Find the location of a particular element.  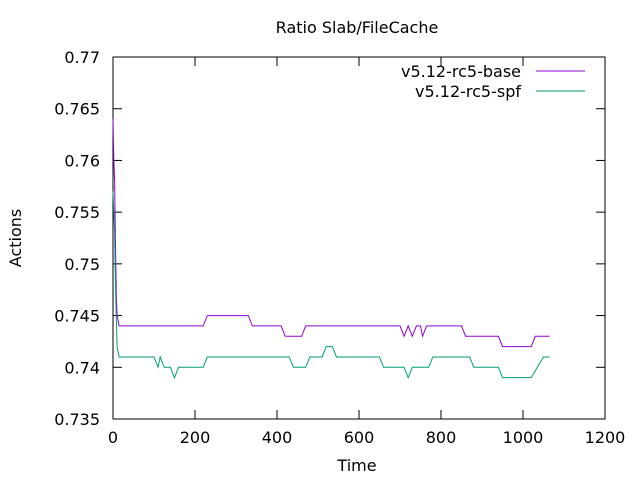

y-tick-label: 0.755 is located at coordinates (77, 212).